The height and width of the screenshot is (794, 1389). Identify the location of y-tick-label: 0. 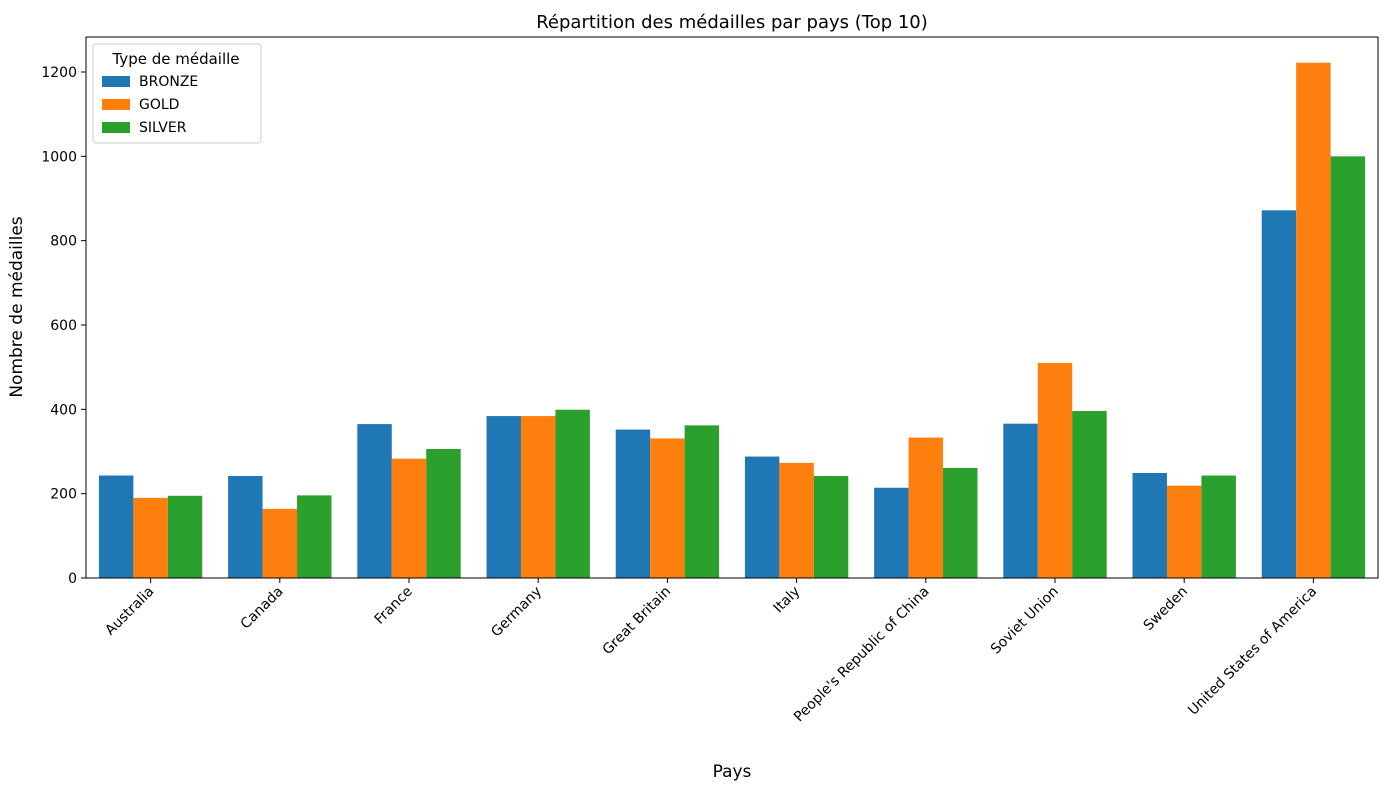
(72, 579).